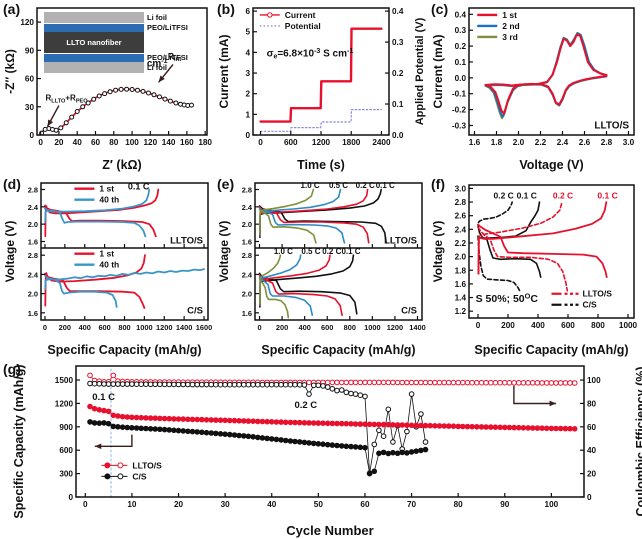 The height and width of the screenshot is (539, 642). Describe the element at coordinates (351, 142) in the screenshot. I see `svg-text: 1800` at that location.